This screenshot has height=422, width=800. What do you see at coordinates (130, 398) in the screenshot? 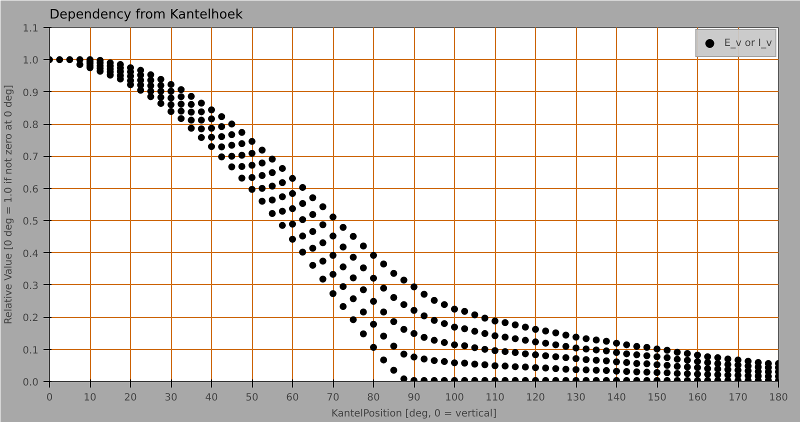
I see `x-tick-label: 20` at bounding box center [130, 398].